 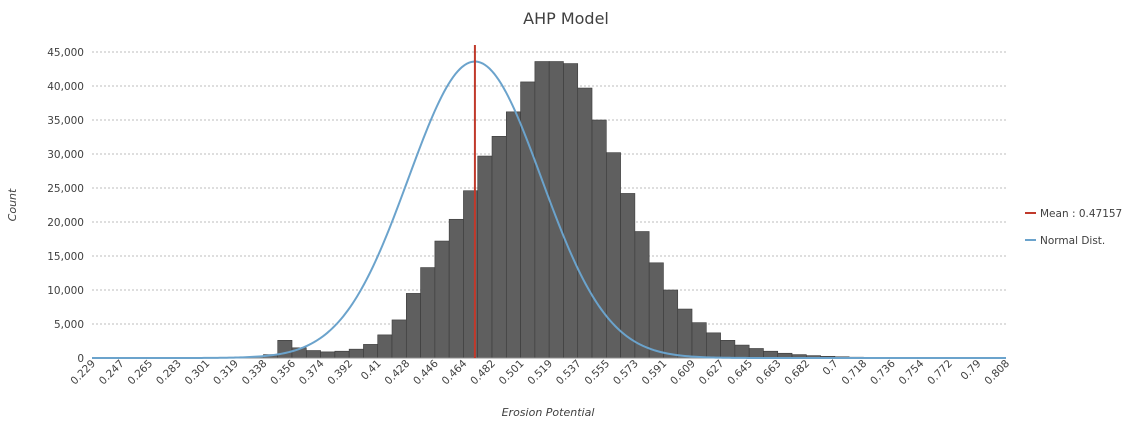 What do you see at coordinates (598, 373) in the screenshot?
I see `x-tick-label: 0.555` at bounding box center [598, 373].